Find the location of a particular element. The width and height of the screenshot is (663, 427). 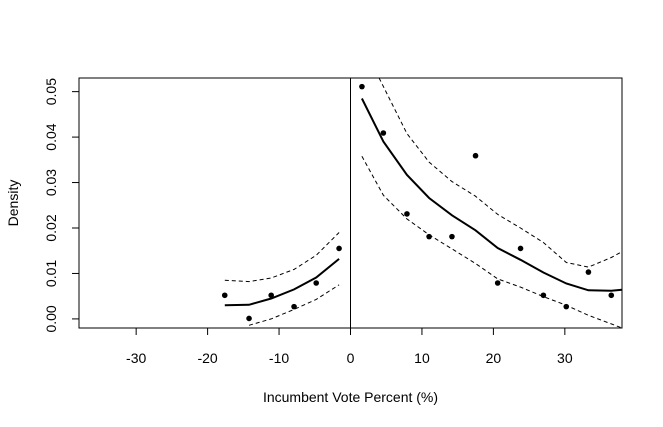

y-tick-label: 0.03 is located at coordinates (51, 182).